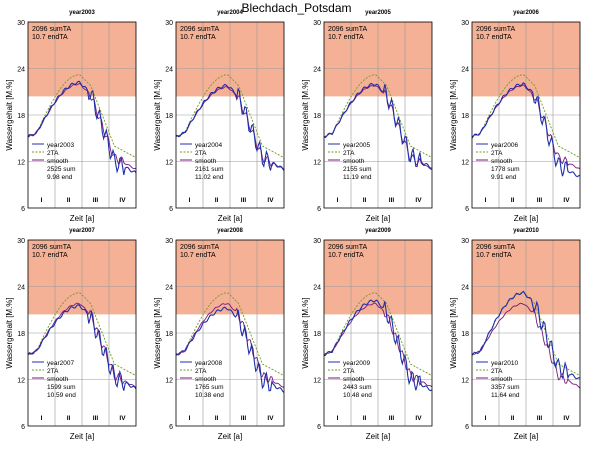  What do you see at coordinates (209, 169) in the screenshot?
I see `sum-label: 2161 sum` at bounding box center [209, 169].